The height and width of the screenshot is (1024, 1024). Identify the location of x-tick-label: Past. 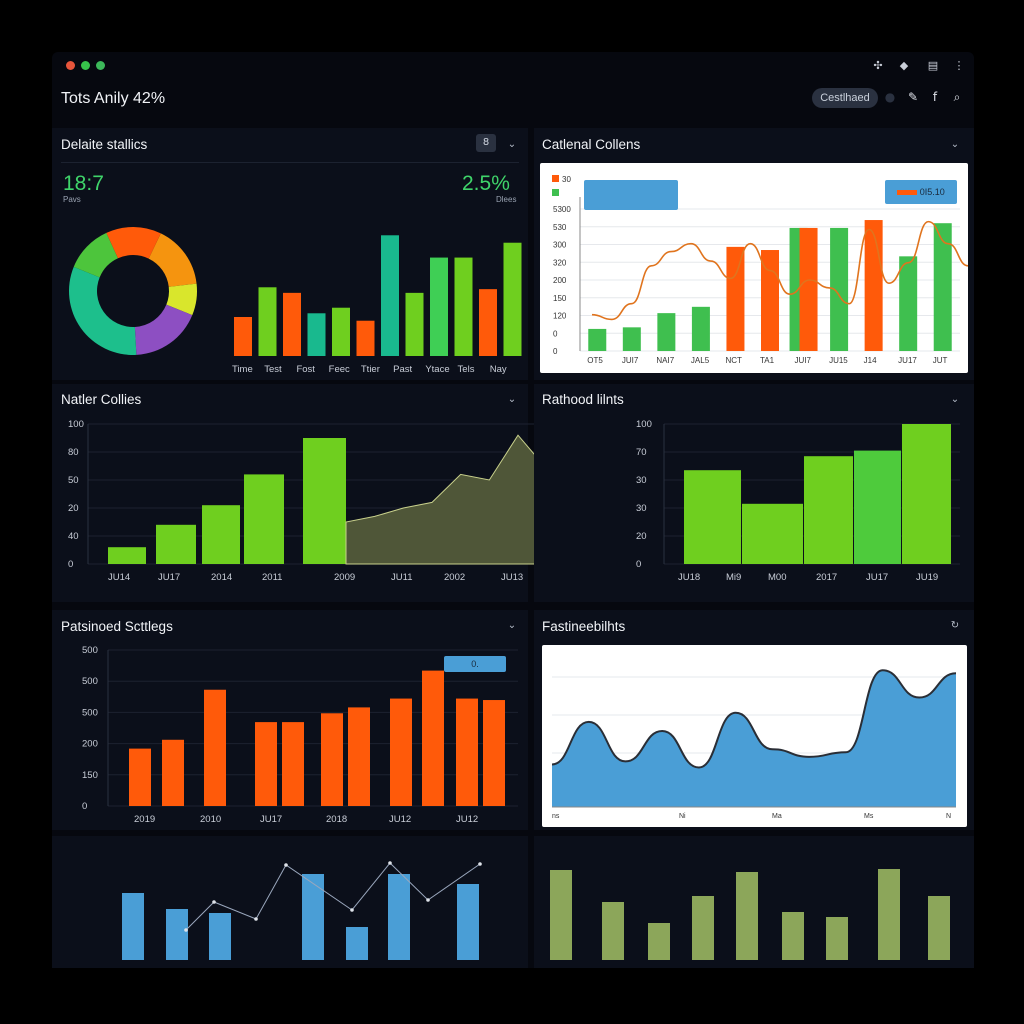
(402, 369).